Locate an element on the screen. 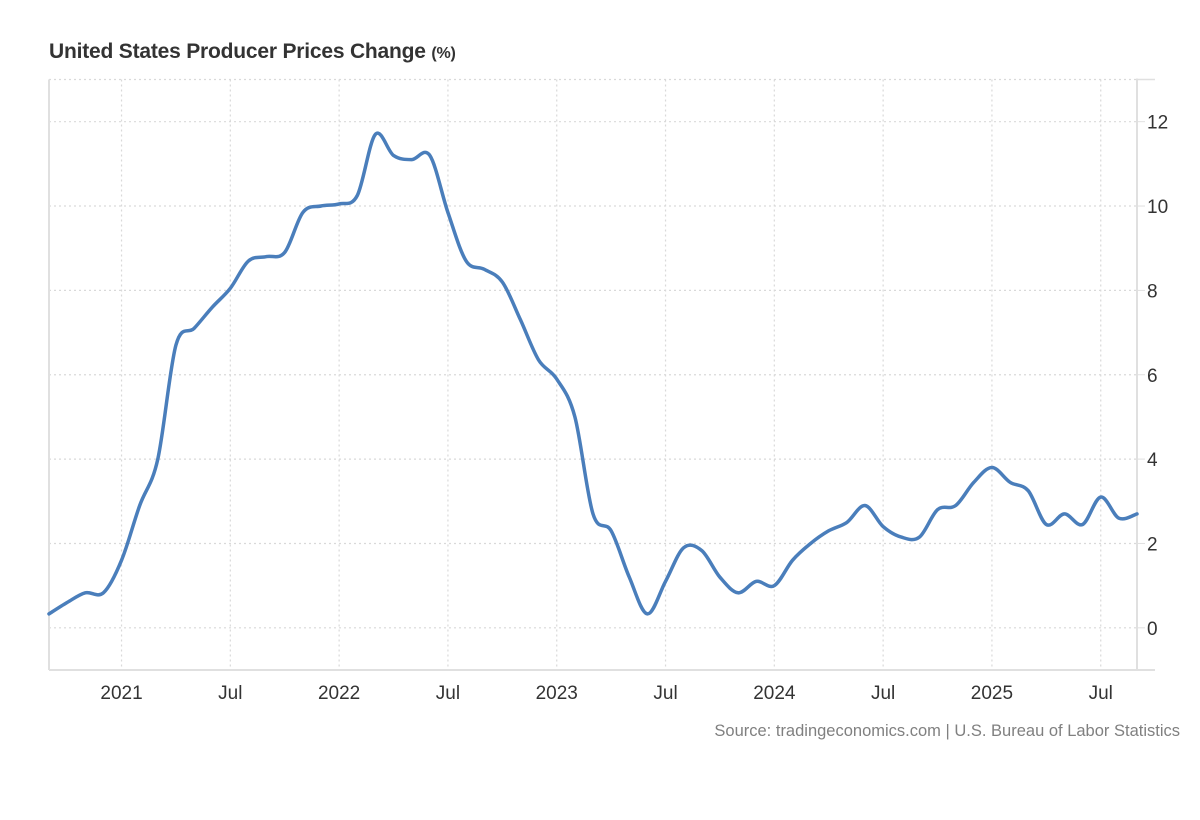  x-axis-ticks: 2021 Jul 2022 Jul 2023 Jul 2024 Jul 2025 Jul is located at coordinates (606, 693).